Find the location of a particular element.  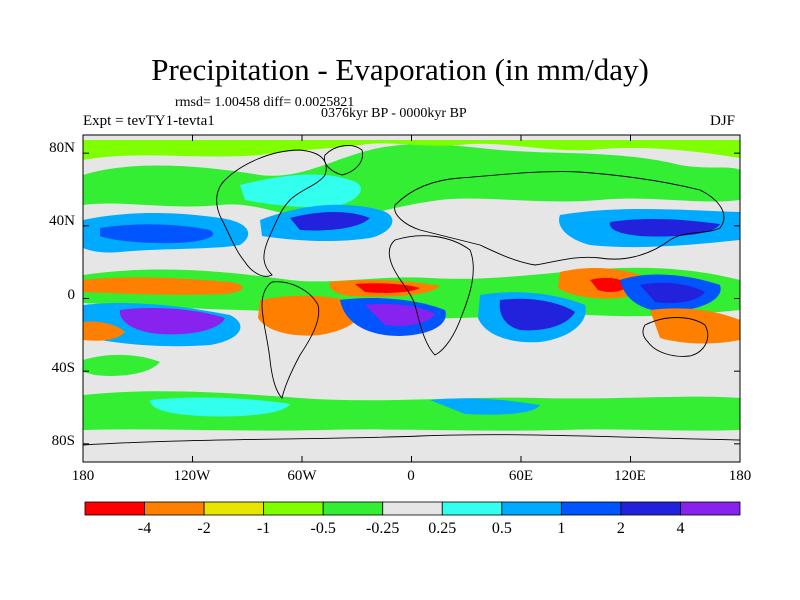

field-purple-satl is located at coordinates (400, 315).